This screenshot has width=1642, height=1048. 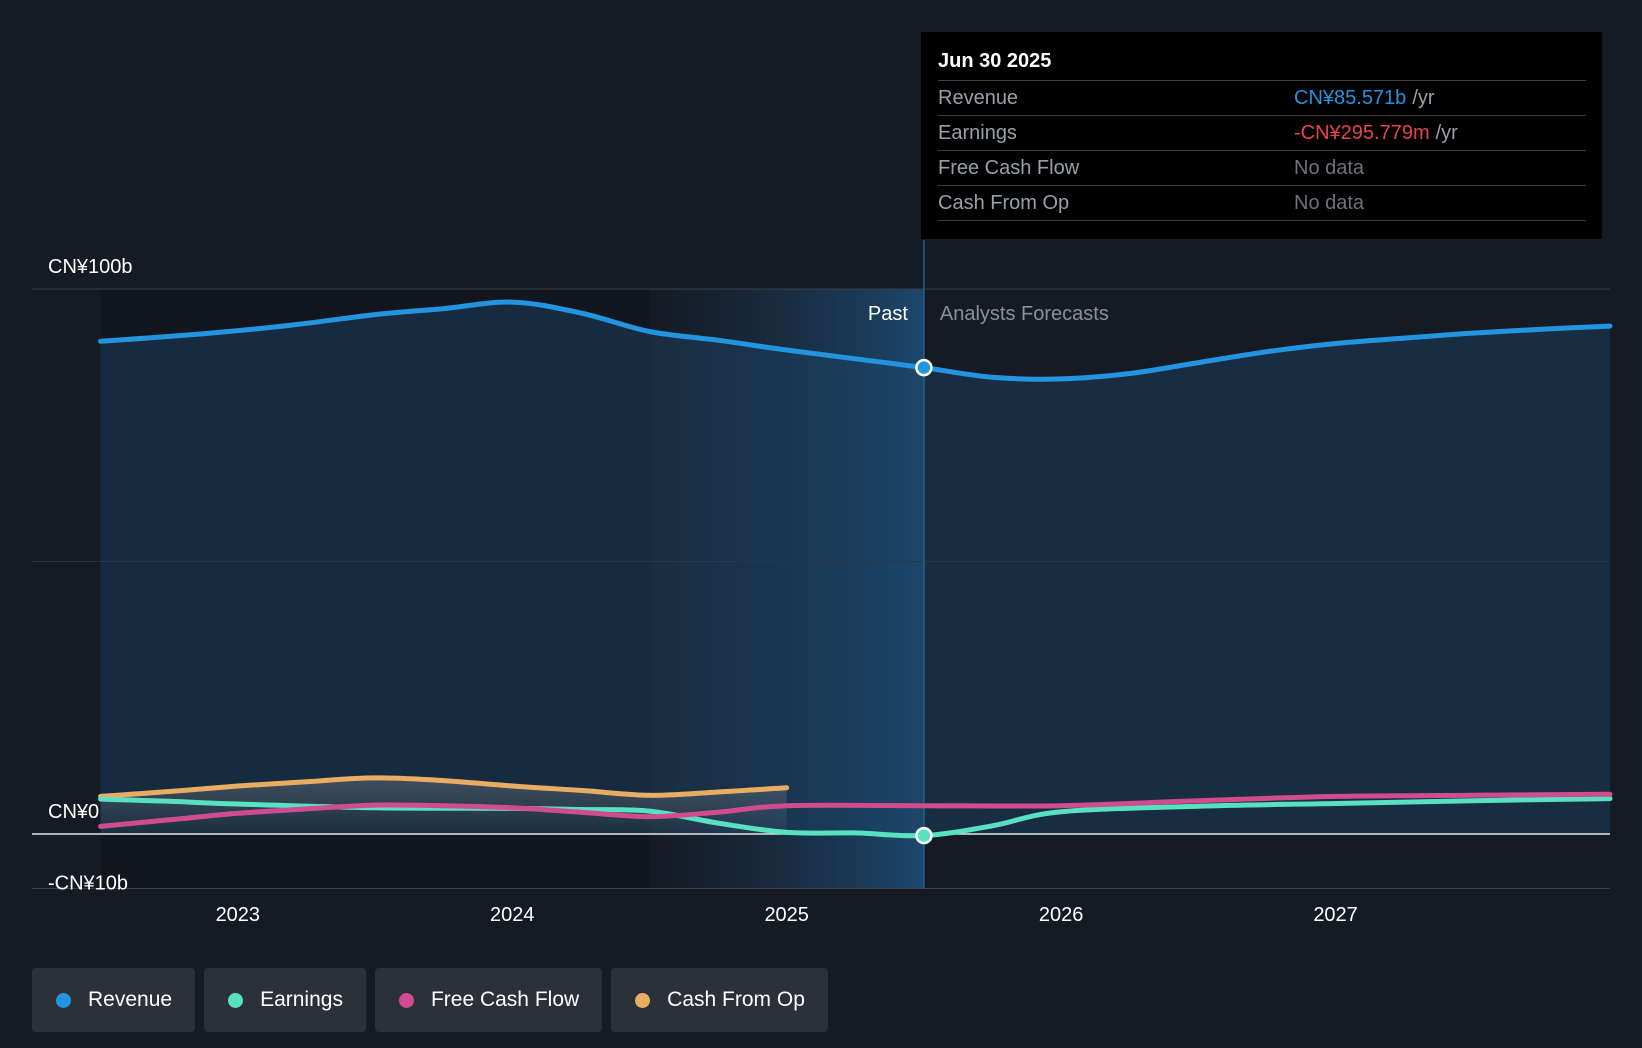 I want to click on tooltip-row-cash-from-op: Cash From Op No data, so click(x=1262, y=203).